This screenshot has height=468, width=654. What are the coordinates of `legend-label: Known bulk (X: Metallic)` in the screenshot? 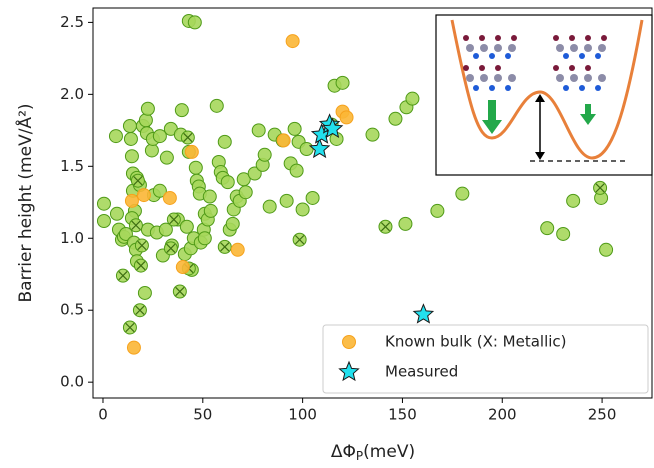 It's located at (476, 342).